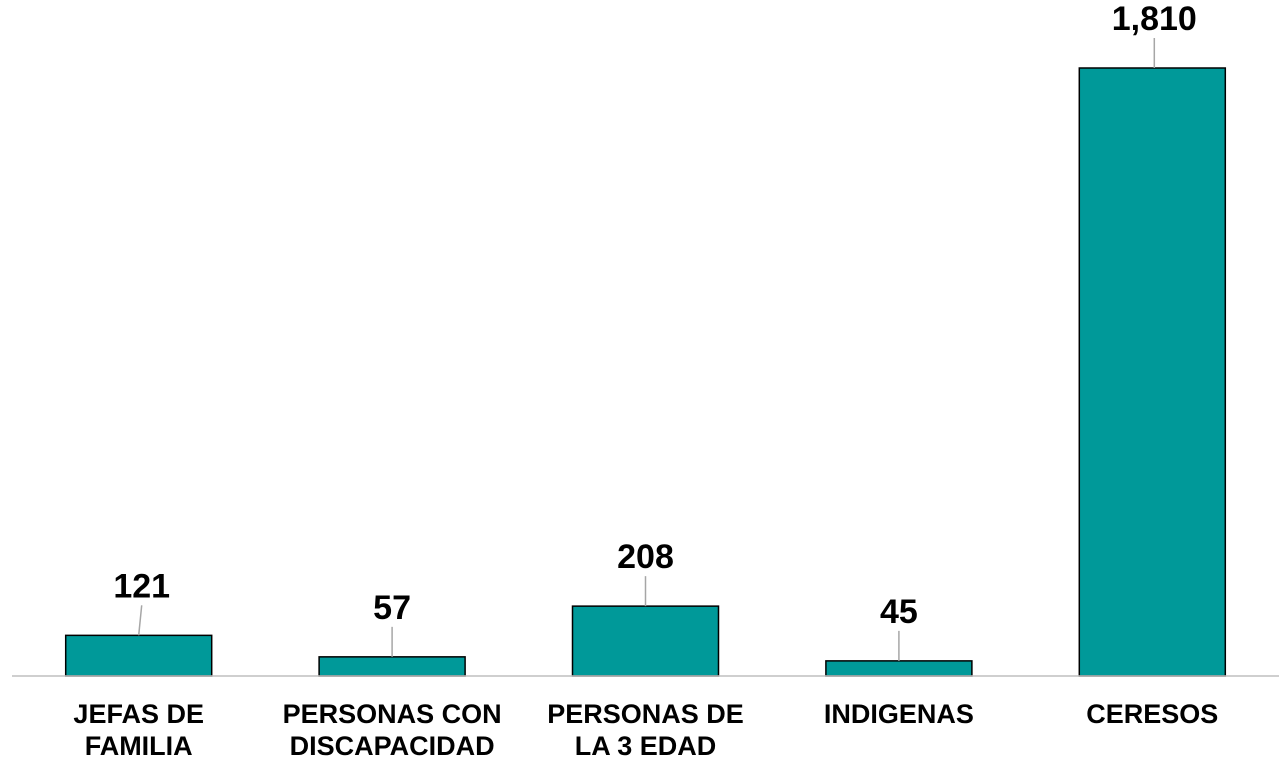 The height and width of the screenshot is (758, 1279). Describe the element at coordinates (1154, 19) in the screenshot. I see `value-label-ceresos: 1,810` at that location.